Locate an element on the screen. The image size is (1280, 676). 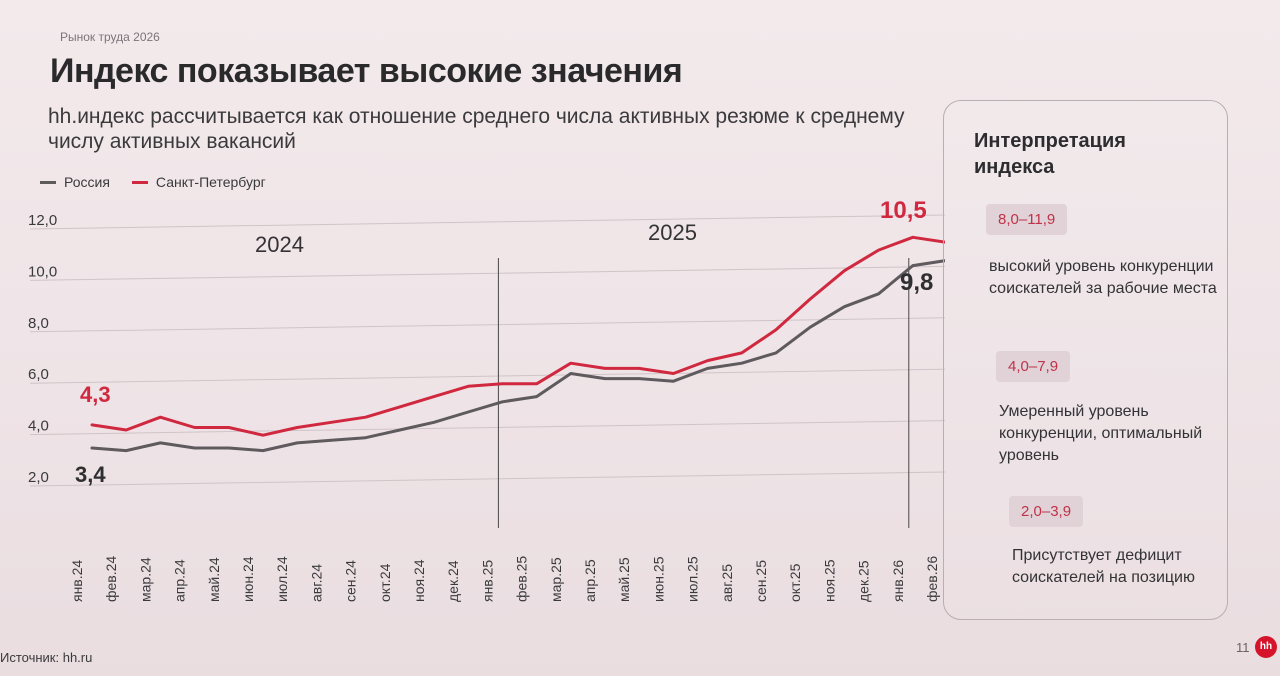
kicker-label: Рынок труда 2026 is located at coordinates (110, 37).